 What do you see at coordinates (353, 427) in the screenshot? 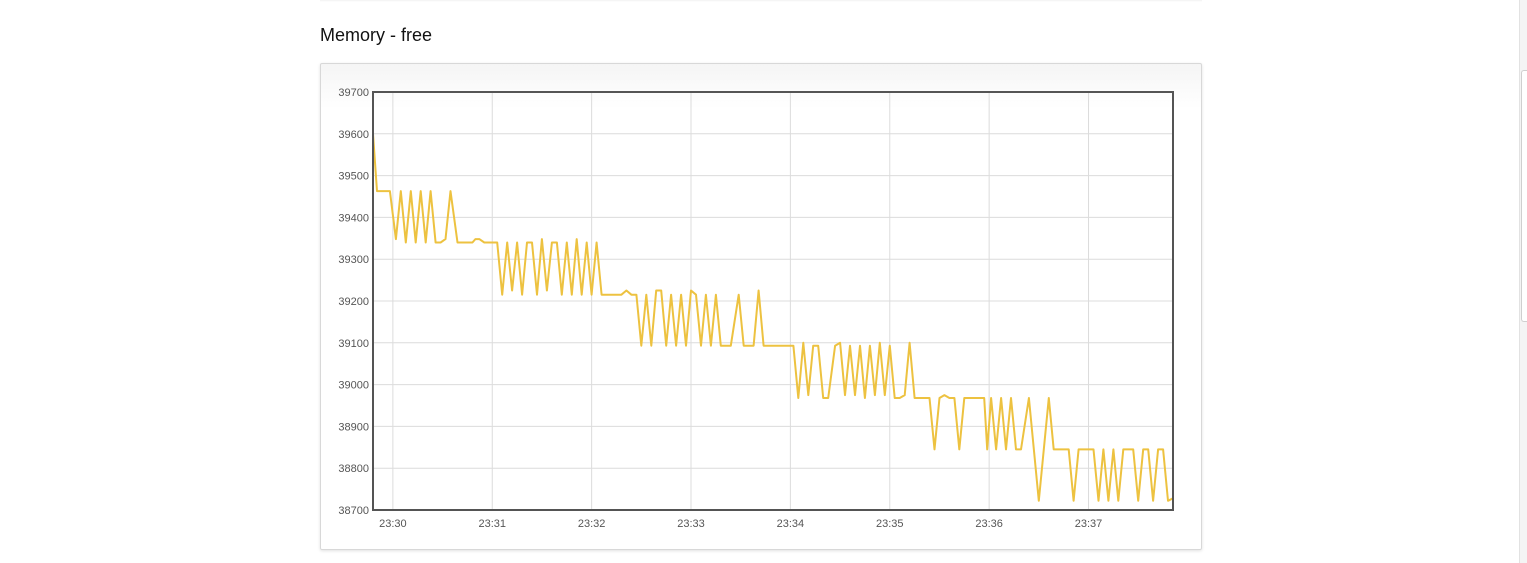
I see `y-tick-label: 38900` at bounding box center [353, 427].